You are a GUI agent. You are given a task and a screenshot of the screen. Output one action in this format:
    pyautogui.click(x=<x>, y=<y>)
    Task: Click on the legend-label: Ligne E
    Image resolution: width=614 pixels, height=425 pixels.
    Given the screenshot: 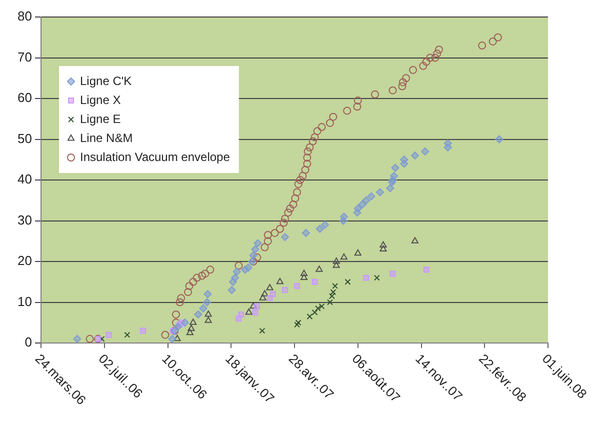 What is the action you would take?
    pyautogui.click(x=100, y=119)
    